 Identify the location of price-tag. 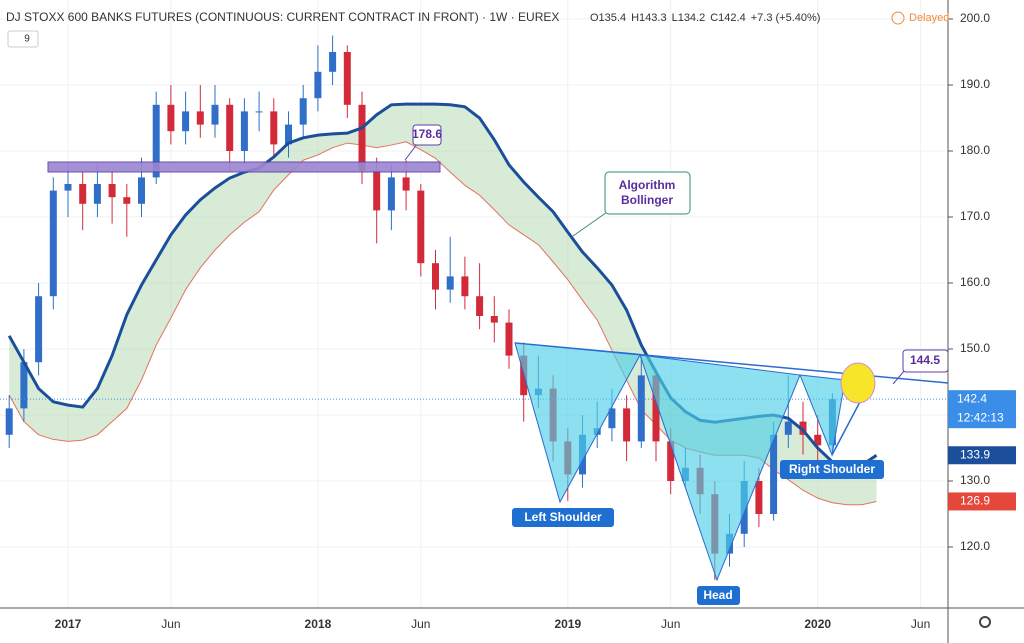
(982, 409).